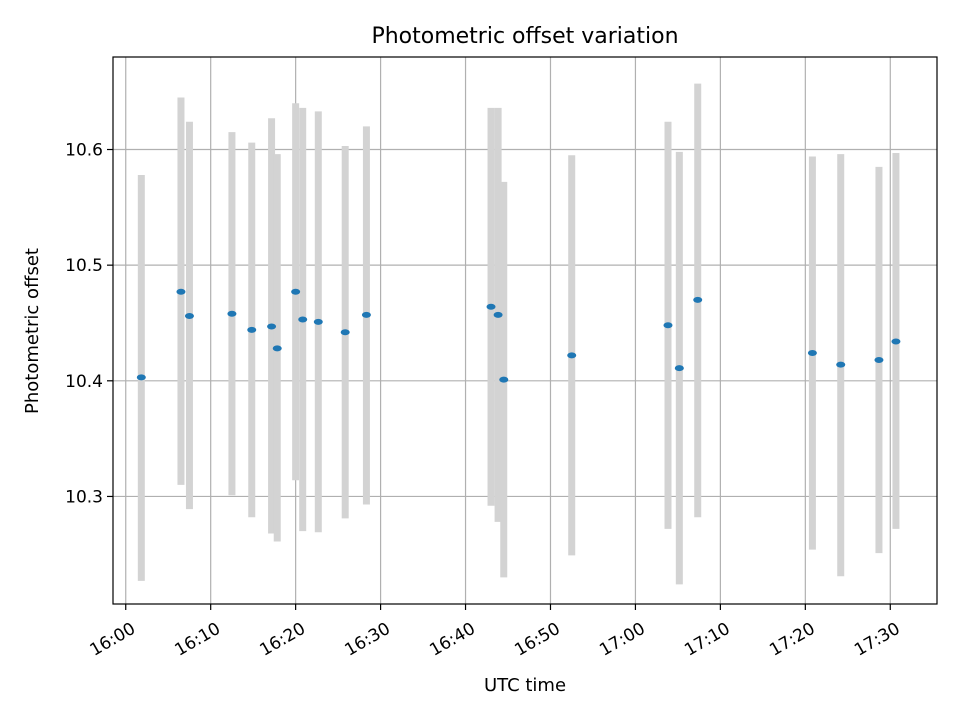 The height and width of the screenshot is (720, 960). What do you see at coordinates (84, 151) in the screenshot?
I see `y-tick-label: 10.6` at bounding box center [84, 151].